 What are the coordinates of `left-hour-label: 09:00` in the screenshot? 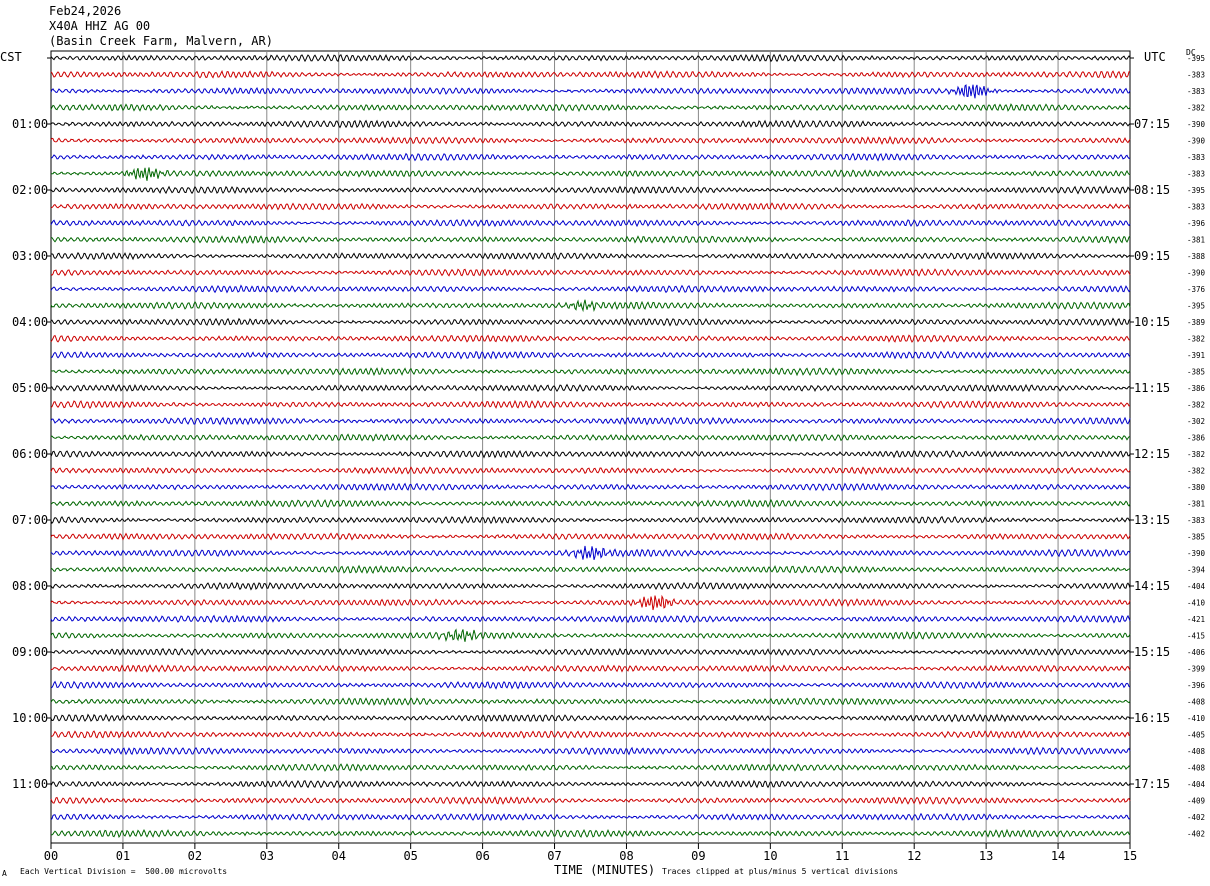 It's located at (30, 652).